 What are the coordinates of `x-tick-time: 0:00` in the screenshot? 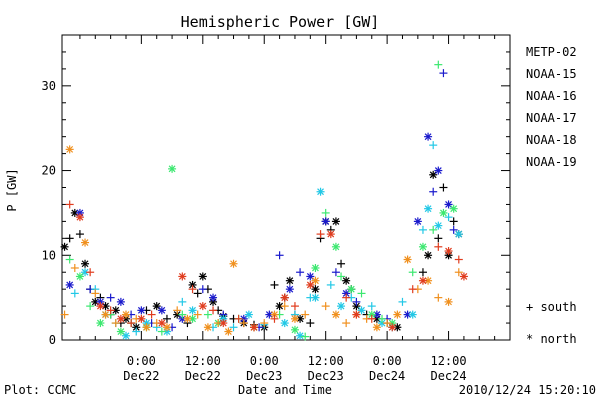 It's located at (141, 361).